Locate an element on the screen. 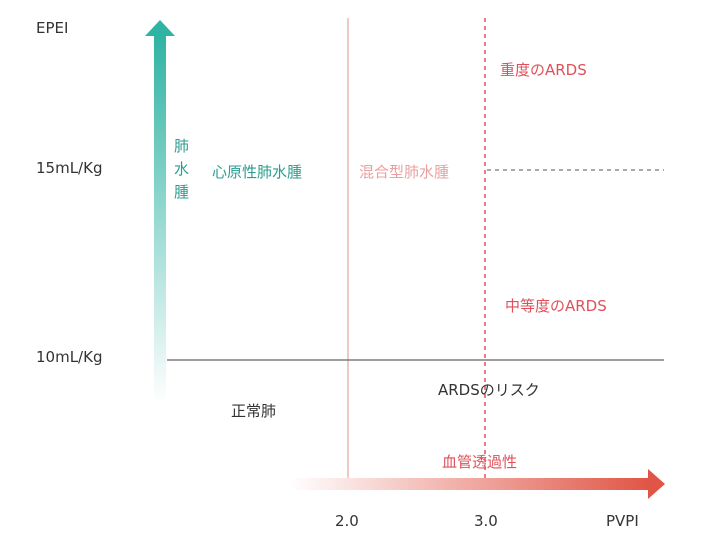  x-level: 3.0 is located at coordinates (486, 521).